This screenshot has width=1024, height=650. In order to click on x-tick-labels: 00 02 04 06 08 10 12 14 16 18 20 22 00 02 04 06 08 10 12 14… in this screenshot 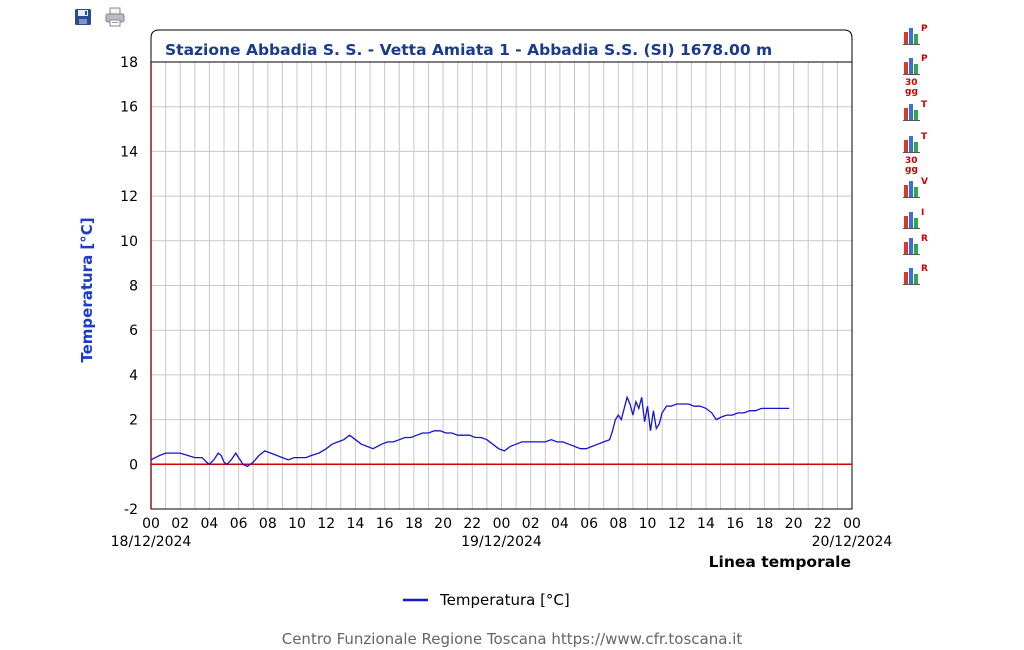, I will do `click(501, 524)`.